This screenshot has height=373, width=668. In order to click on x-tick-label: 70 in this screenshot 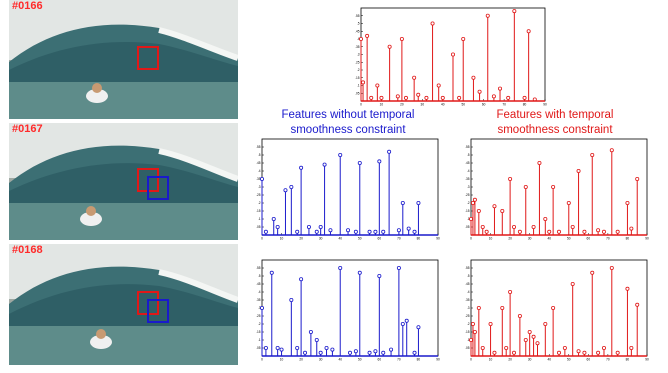, I will do `click(608, 239)`.